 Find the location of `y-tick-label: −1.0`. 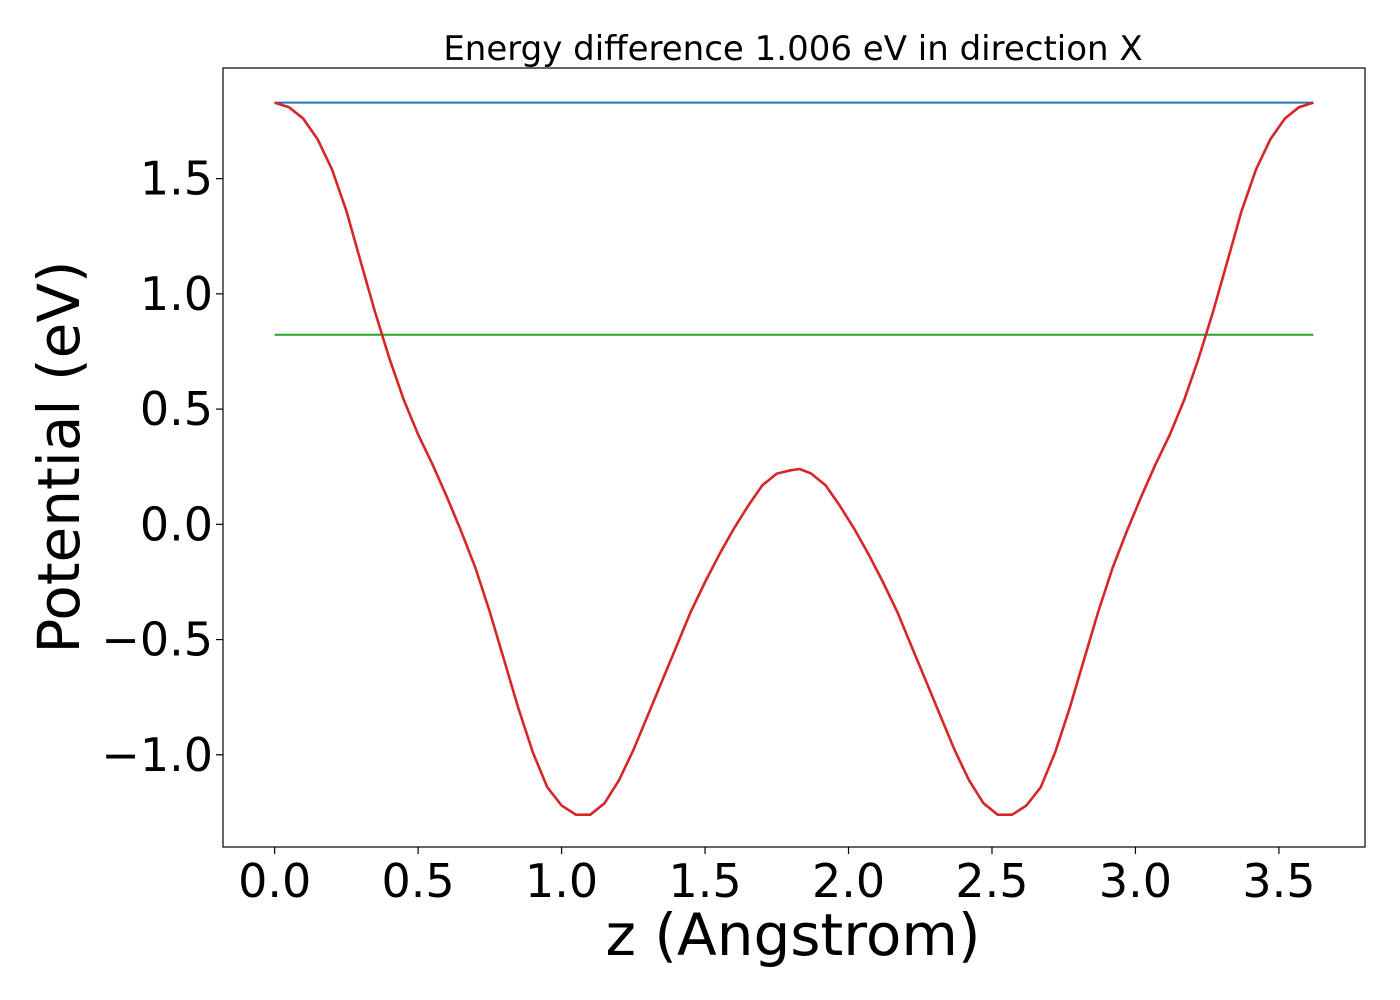

y-tick-label: −1.0 is located at coordinates (157, 755).